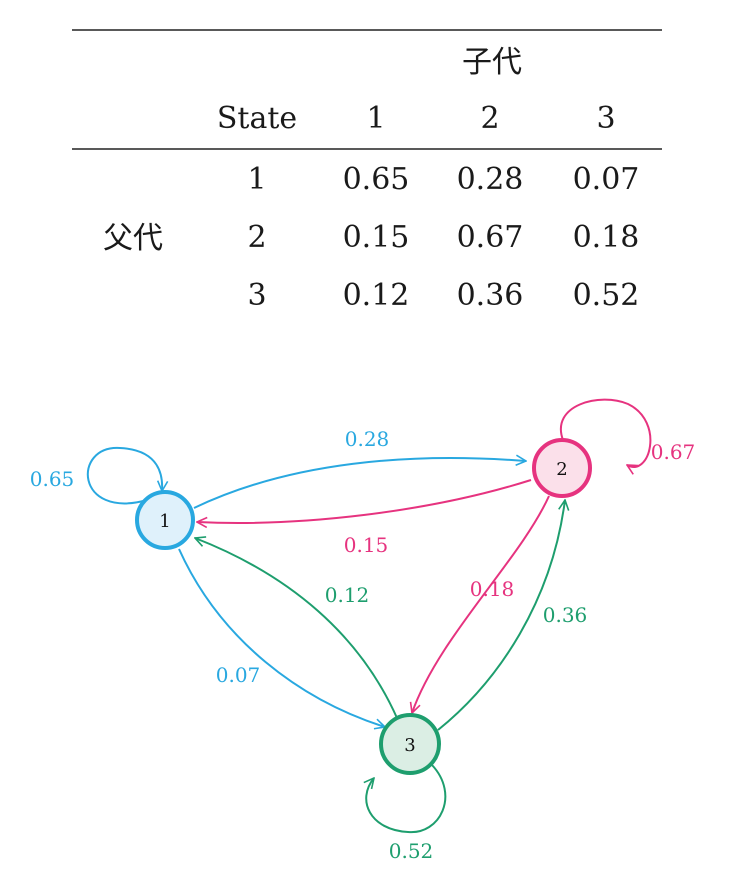  I want to click on node-2-circle, so click(562, 468).